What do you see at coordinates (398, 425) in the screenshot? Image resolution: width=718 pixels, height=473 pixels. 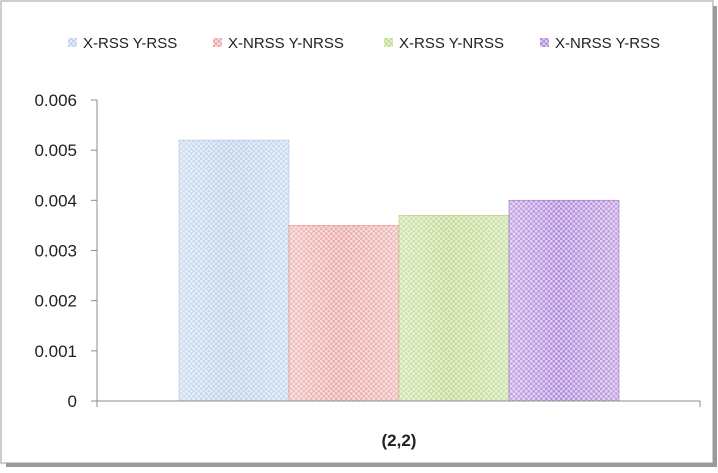 I see `x-axis: (2,2)` at bounding box center [398, 425].